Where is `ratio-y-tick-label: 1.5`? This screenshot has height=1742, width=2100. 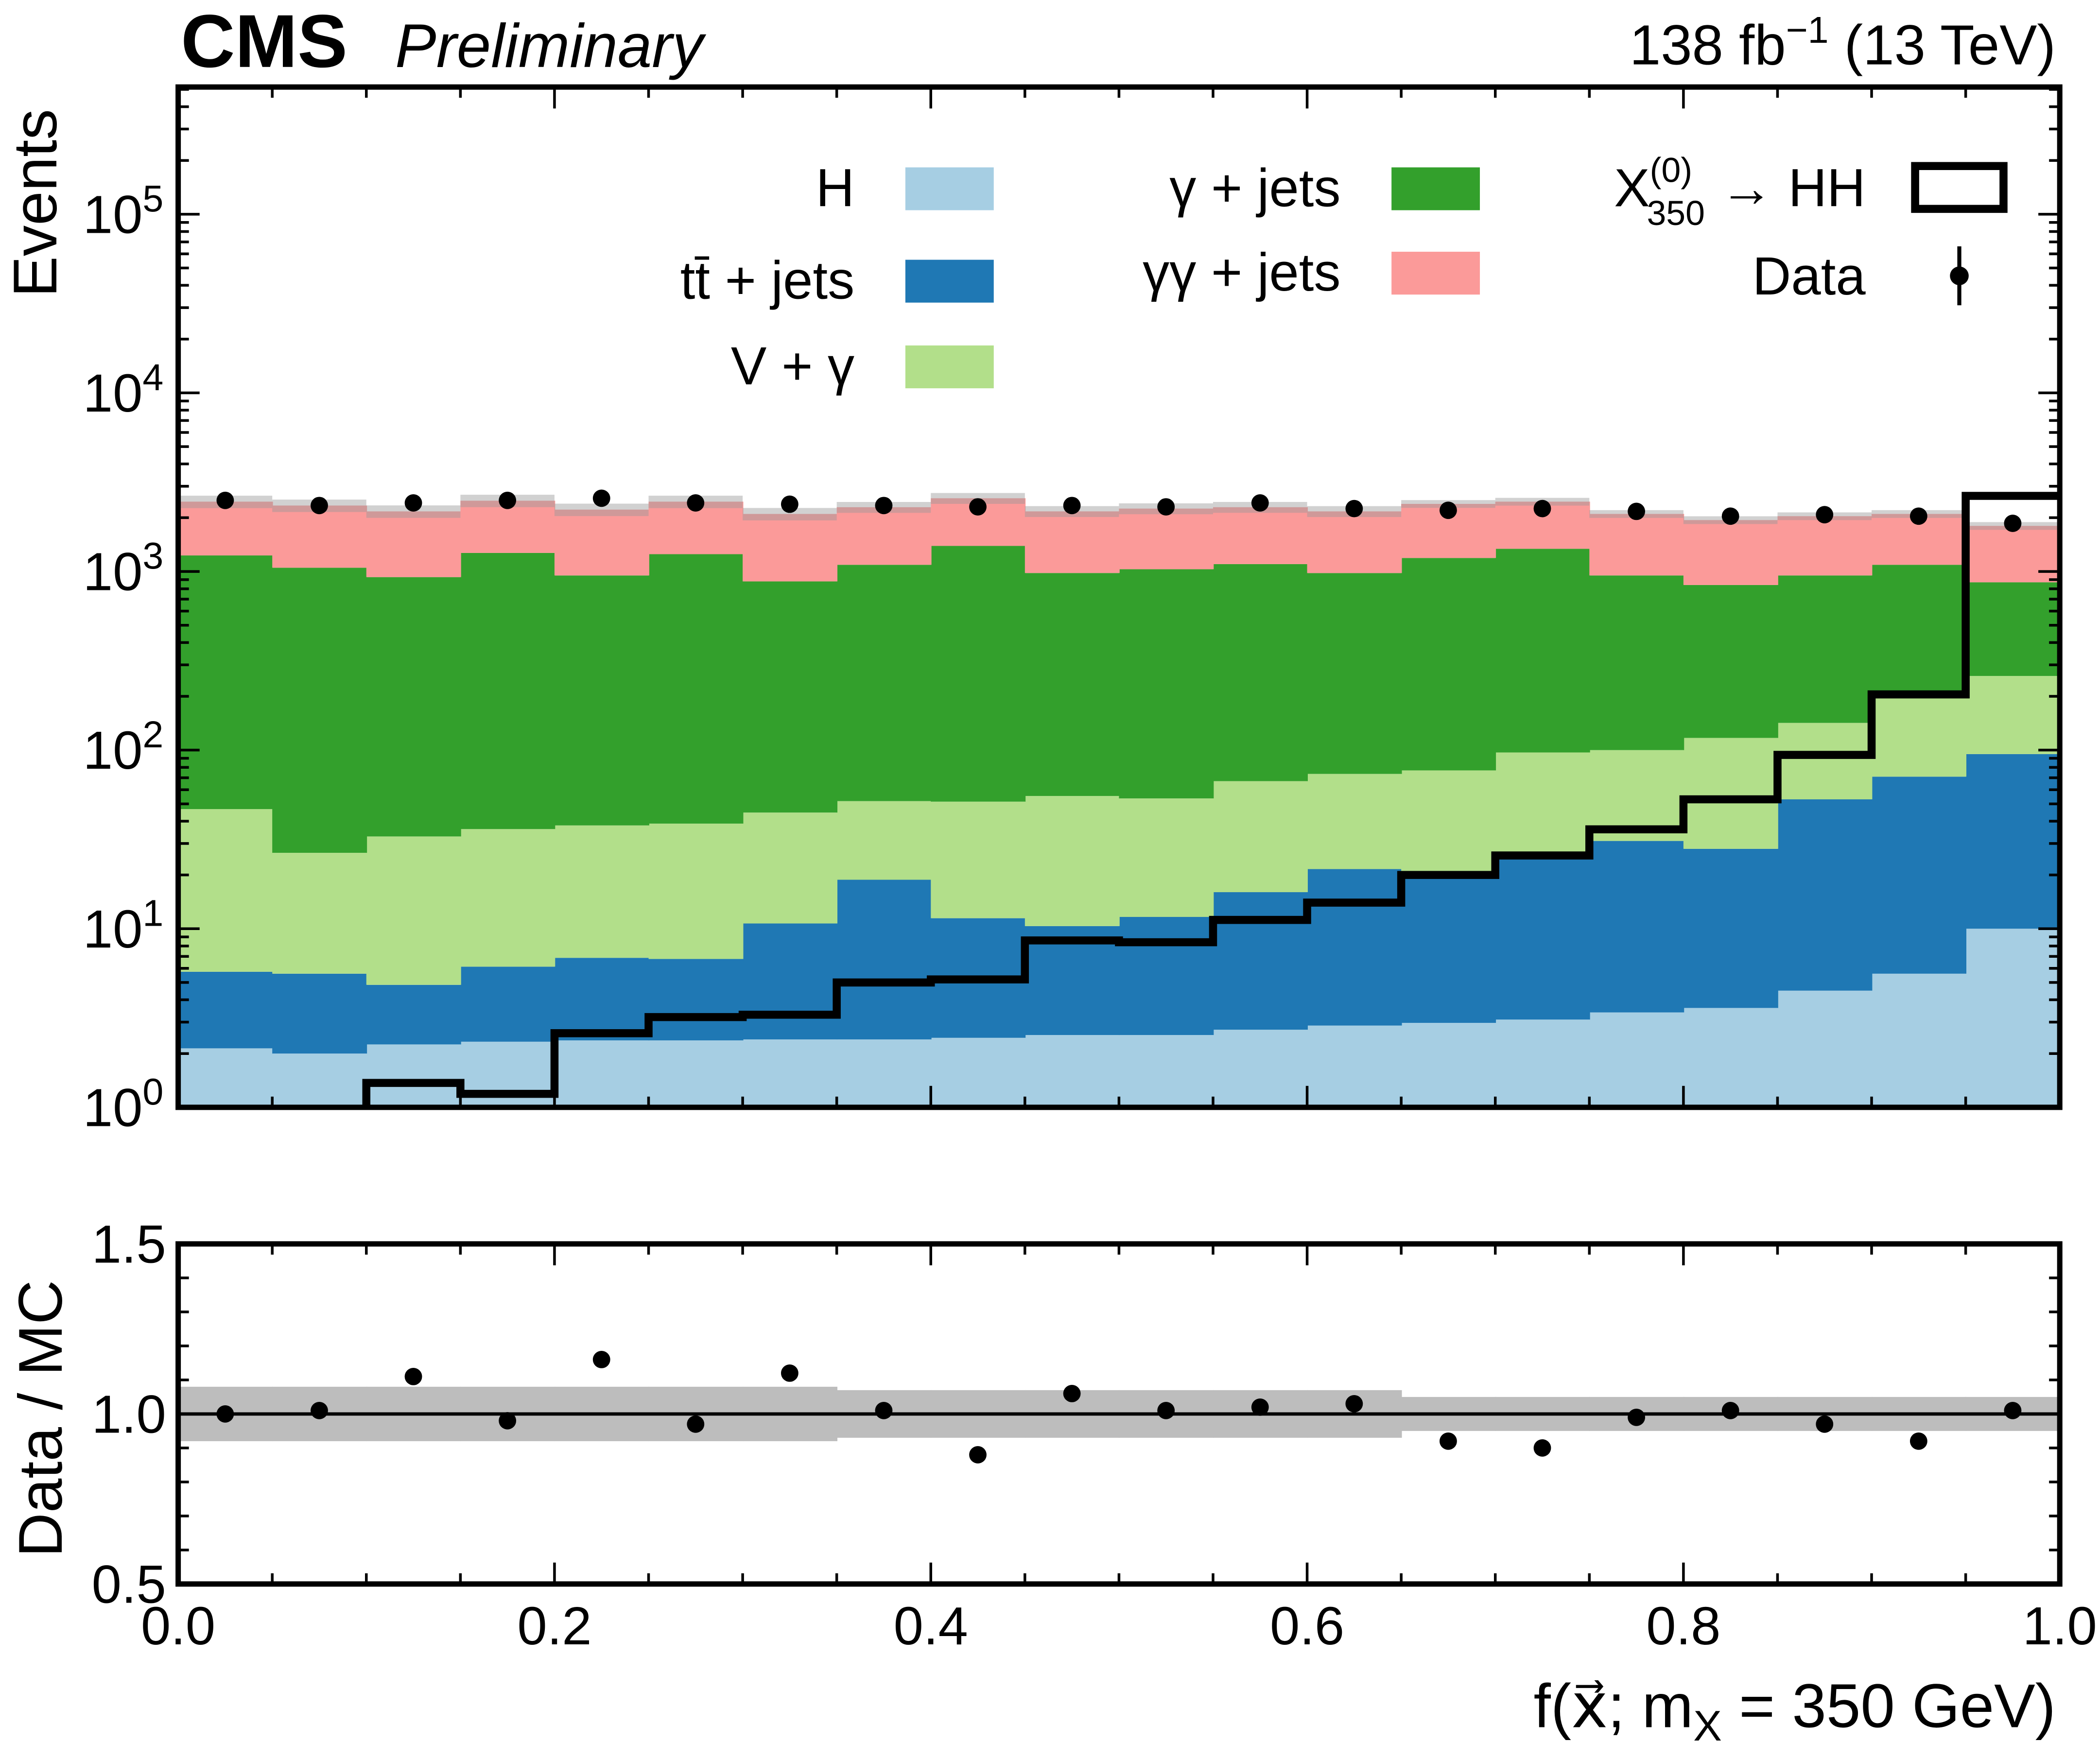
ratio-y-tick-label: 1.5 is located at coordinates (129, 1245).